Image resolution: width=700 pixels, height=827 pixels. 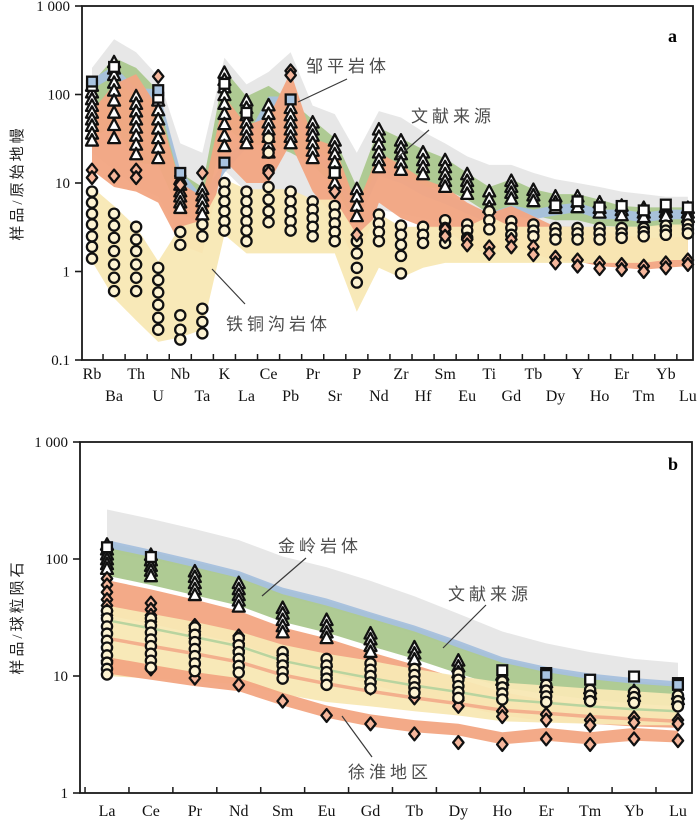 What do you see at coordinates (290, 396) in the screenshot?
I see `x-category-label: Pb` at bounding box center [290, 396].